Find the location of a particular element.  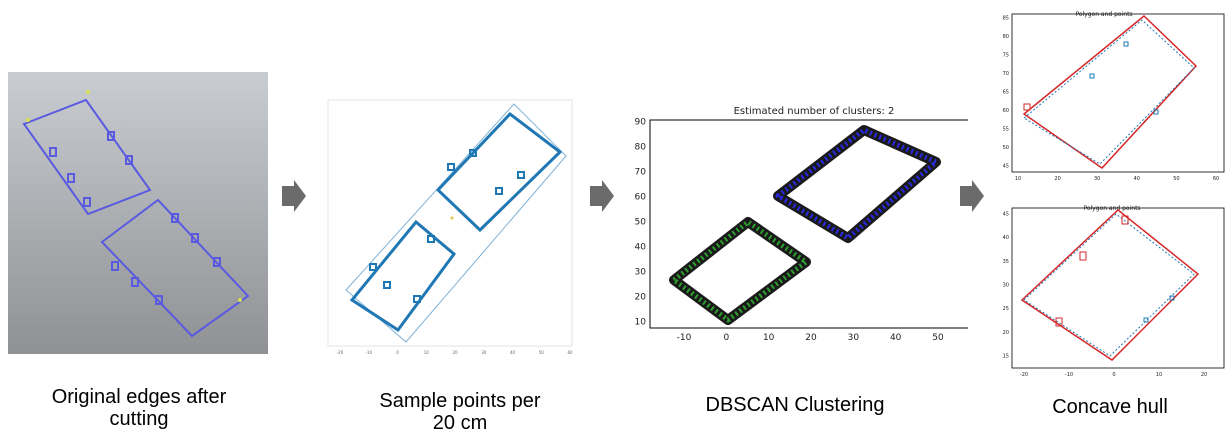

dbscan-title: Estimated number of clusters: 2 is located at coordinates (814, 111).